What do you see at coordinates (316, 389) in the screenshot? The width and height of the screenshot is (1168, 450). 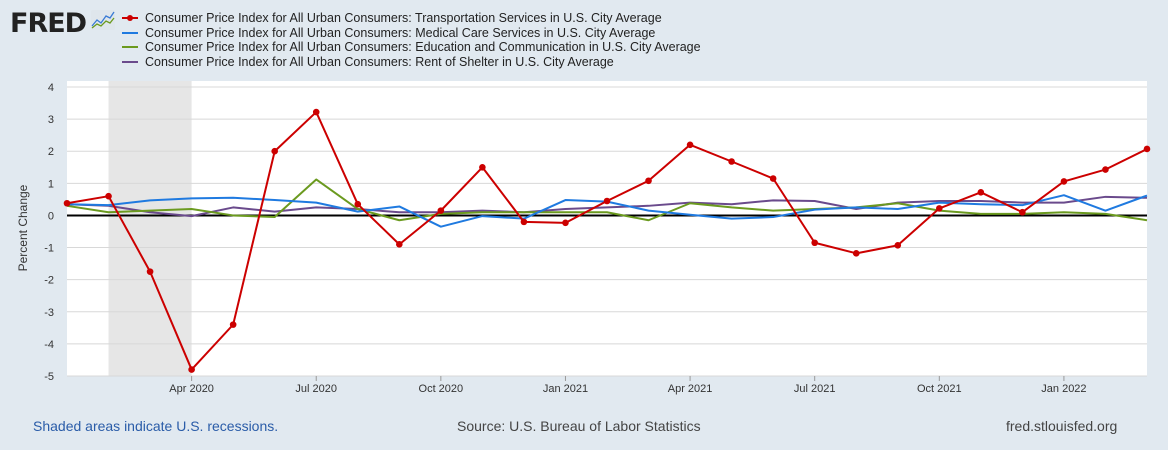 I see `x-tick-label: Jul 2020` at bounding box center [316, 389].